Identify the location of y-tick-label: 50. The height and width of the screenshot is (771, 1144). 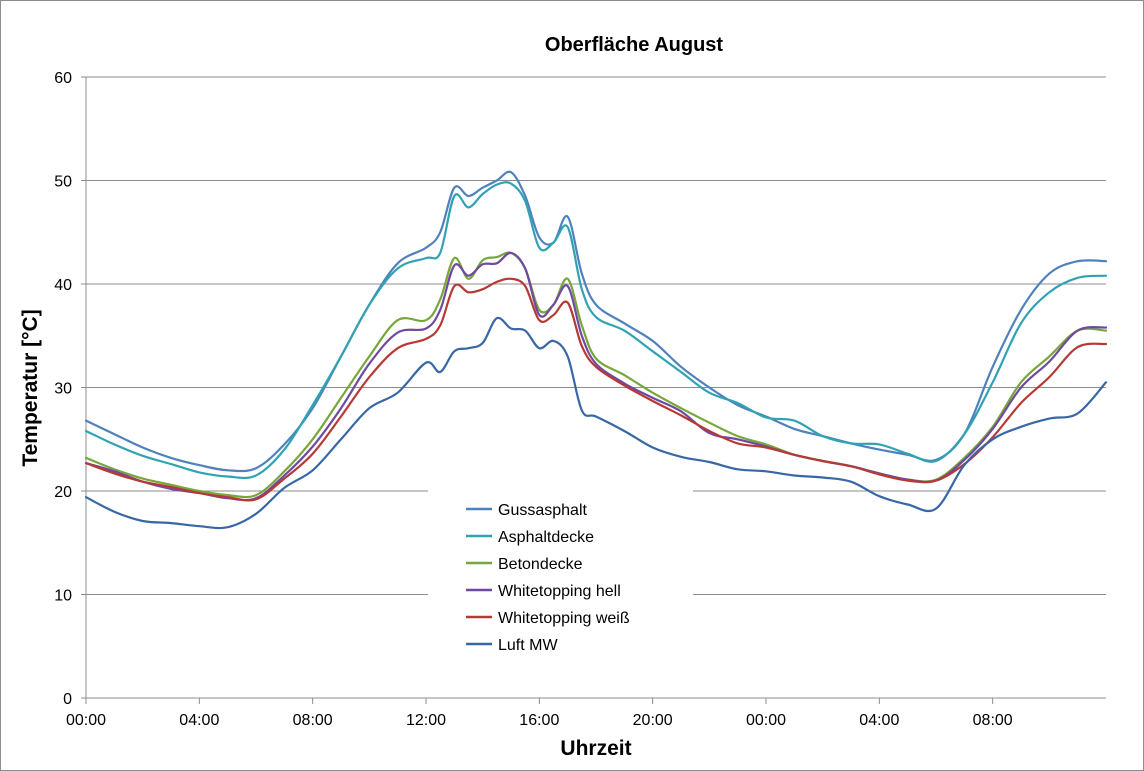
(63, 182).